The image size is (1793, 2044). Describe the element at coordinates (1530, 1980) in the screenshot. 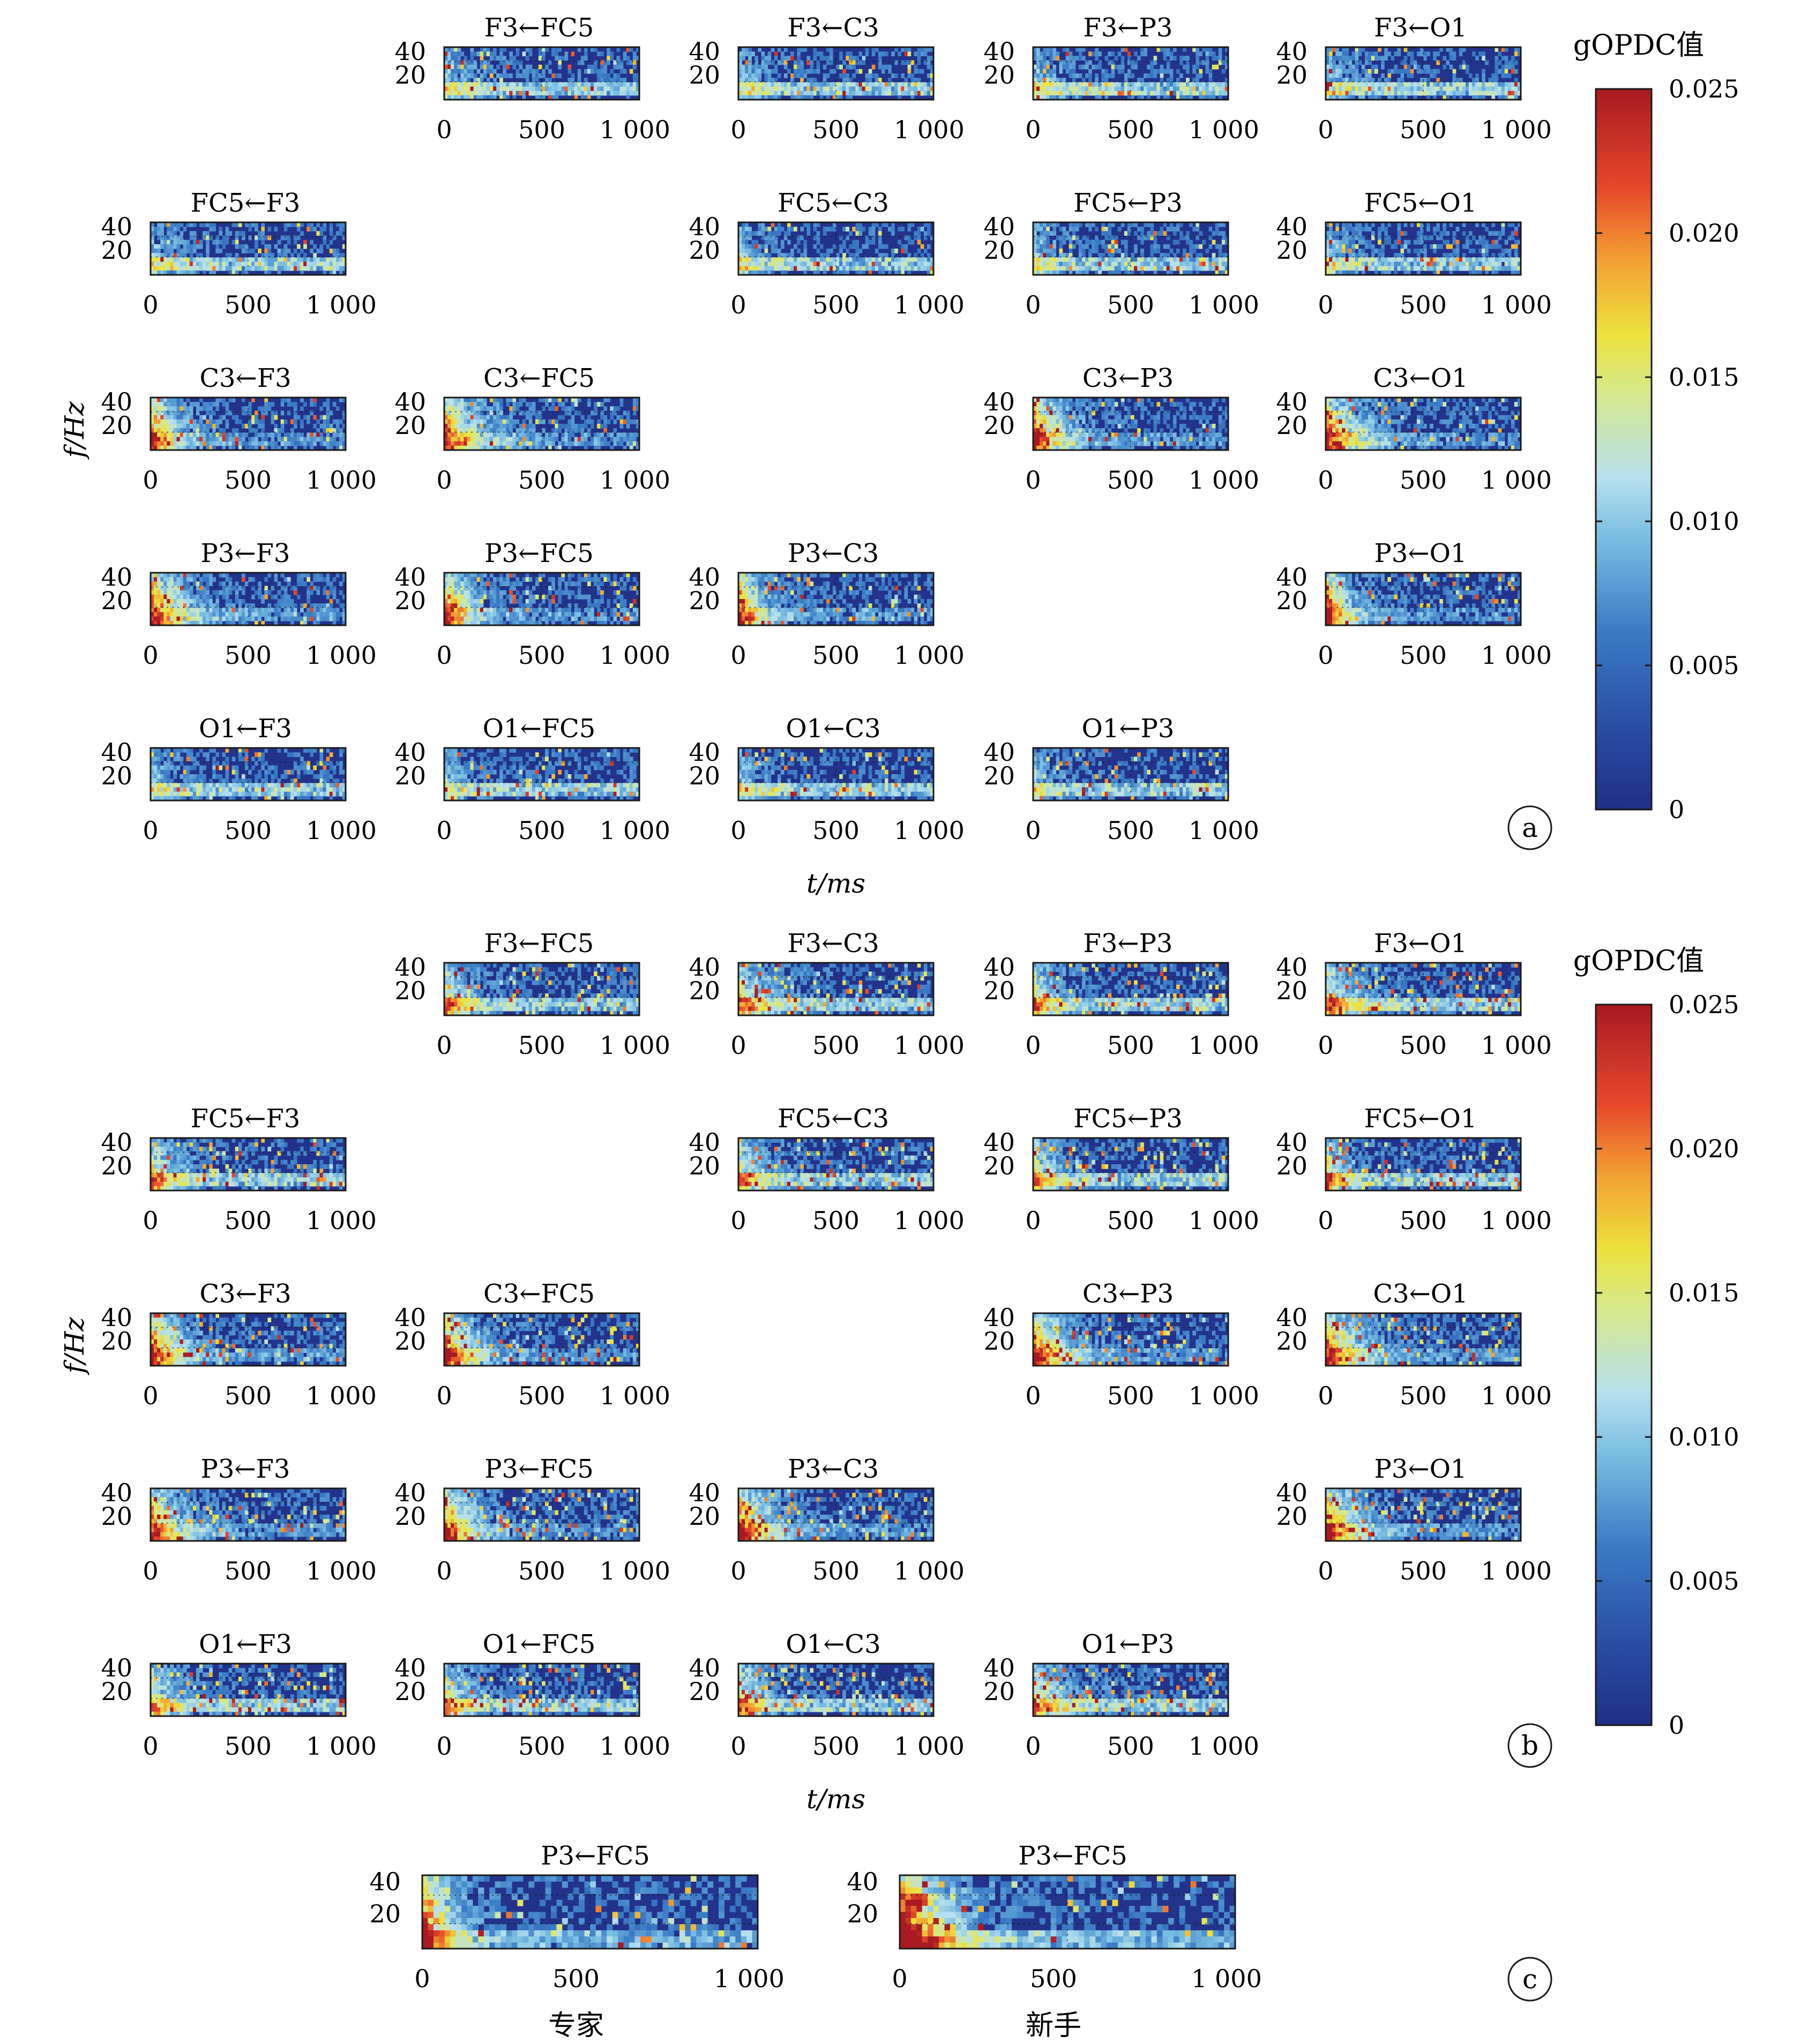

I see `panel-label-c: c` at that location.